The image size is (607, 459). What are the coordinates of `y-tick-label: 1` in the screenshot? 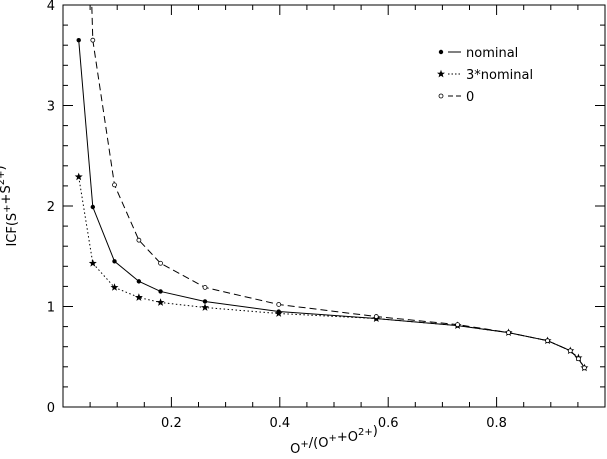 It's located at (51, 308).